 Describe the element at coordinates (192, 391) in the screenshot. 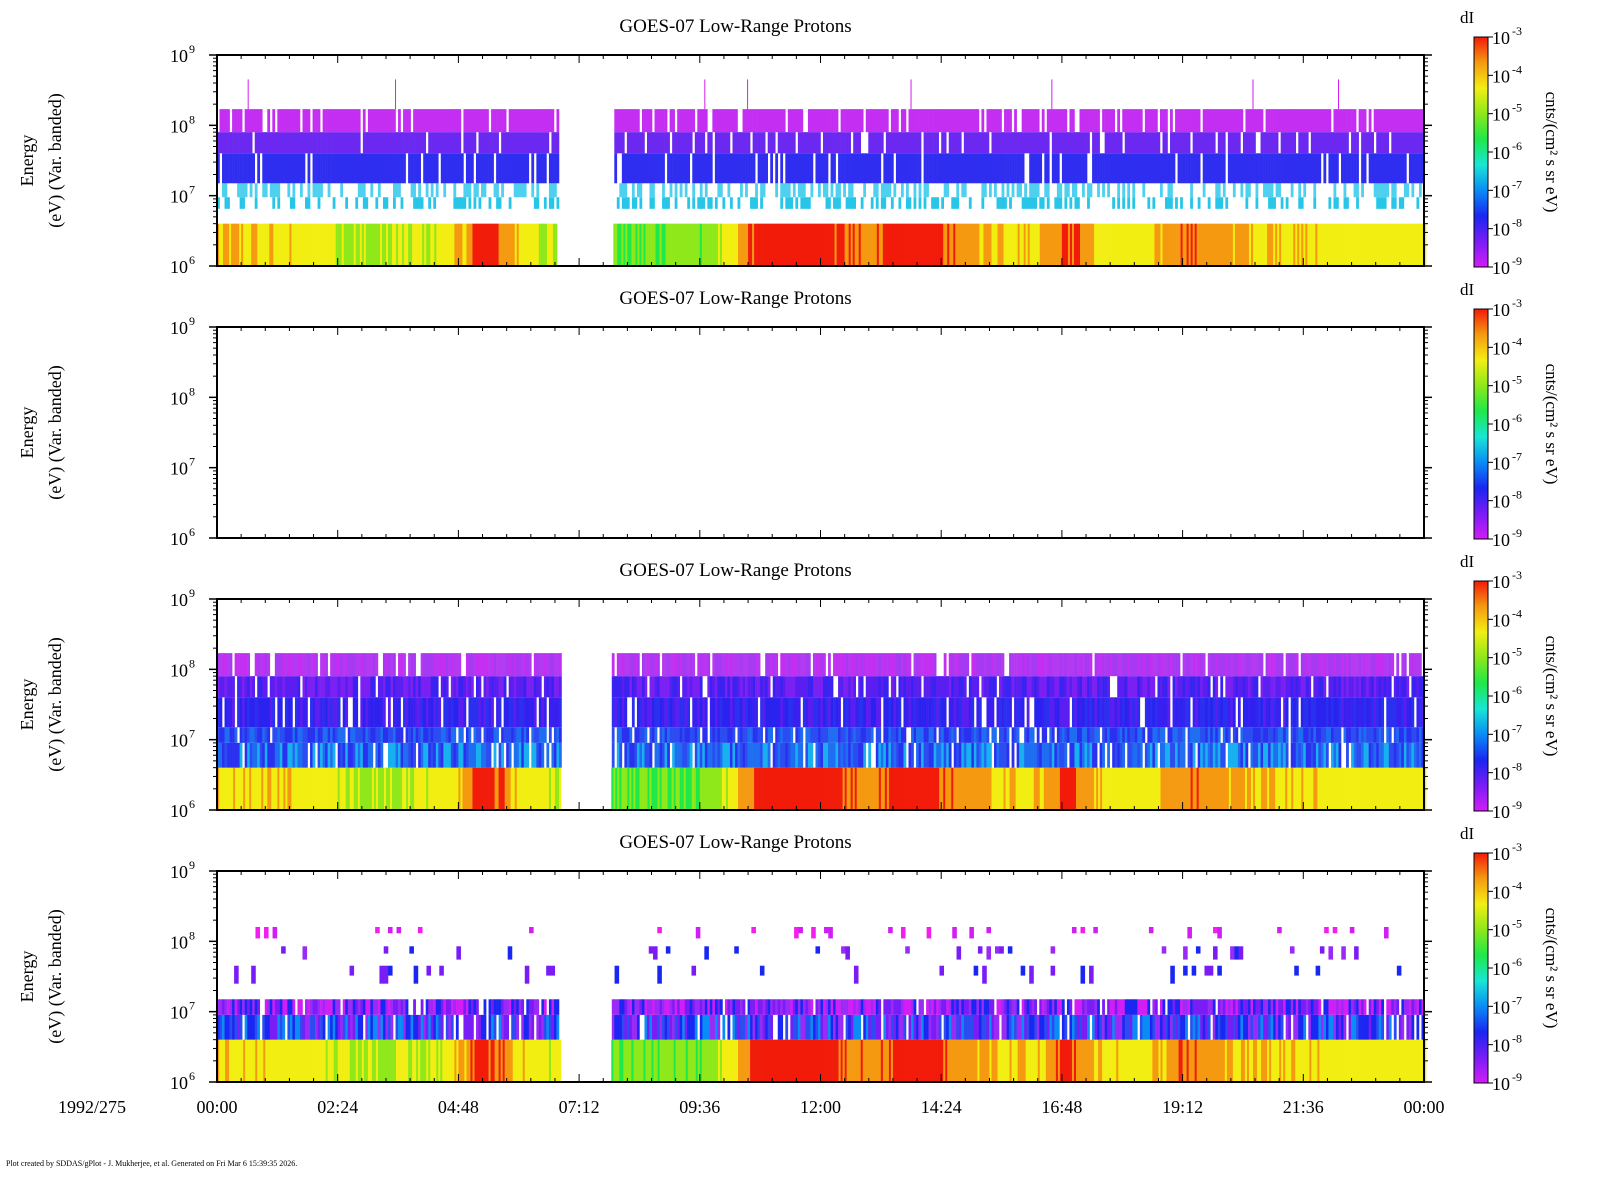

I see `y-tick-label-exponent: 8` at that location.